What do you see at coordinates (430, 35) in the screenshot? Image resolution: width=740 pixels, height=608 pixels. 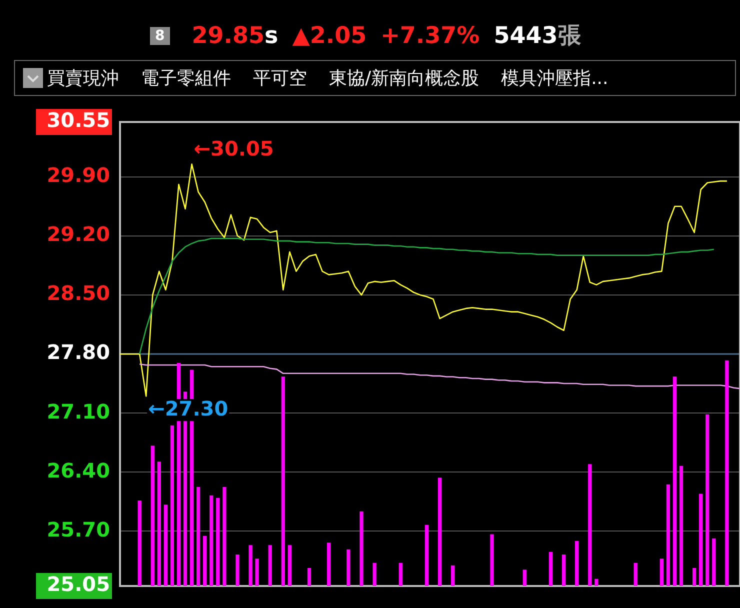 I see `text: +7.37%` at bounding box center [430, 35].